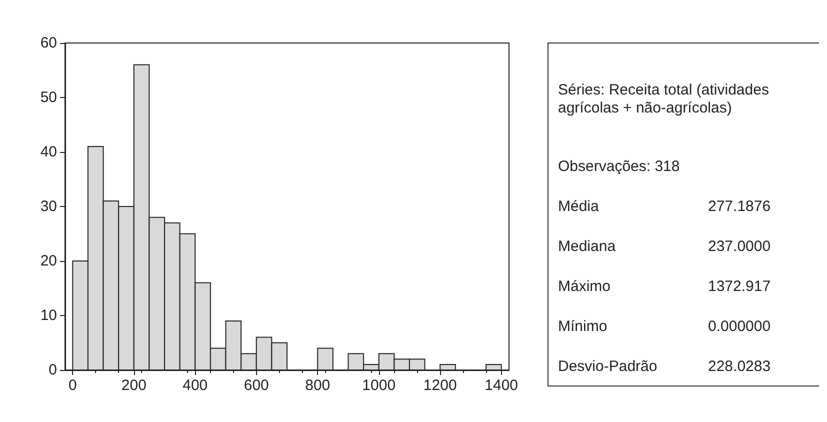 Image resolution: width=827 pixels, height=422 pixels. I want to click on text: Observações: 318, so click(619, 166).